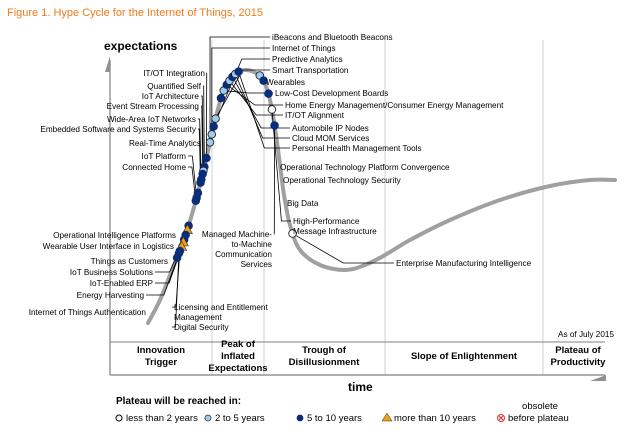 Image resolution: width=633 pixels, height=434 pixels. What do you see at coordinates (161, 362) in the screenshot?
I see `phase-label: Trigger` at bounding box center [161, 362].